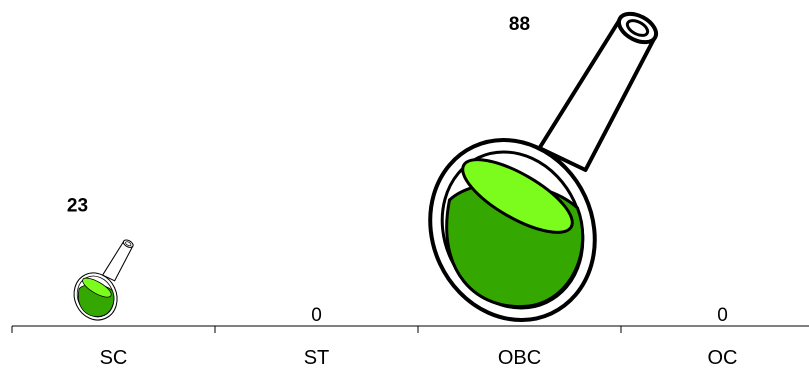 The width and height of the screenshot is (809, 372). I want to click on x-tick-label-sc: SC, so click(114, 358).